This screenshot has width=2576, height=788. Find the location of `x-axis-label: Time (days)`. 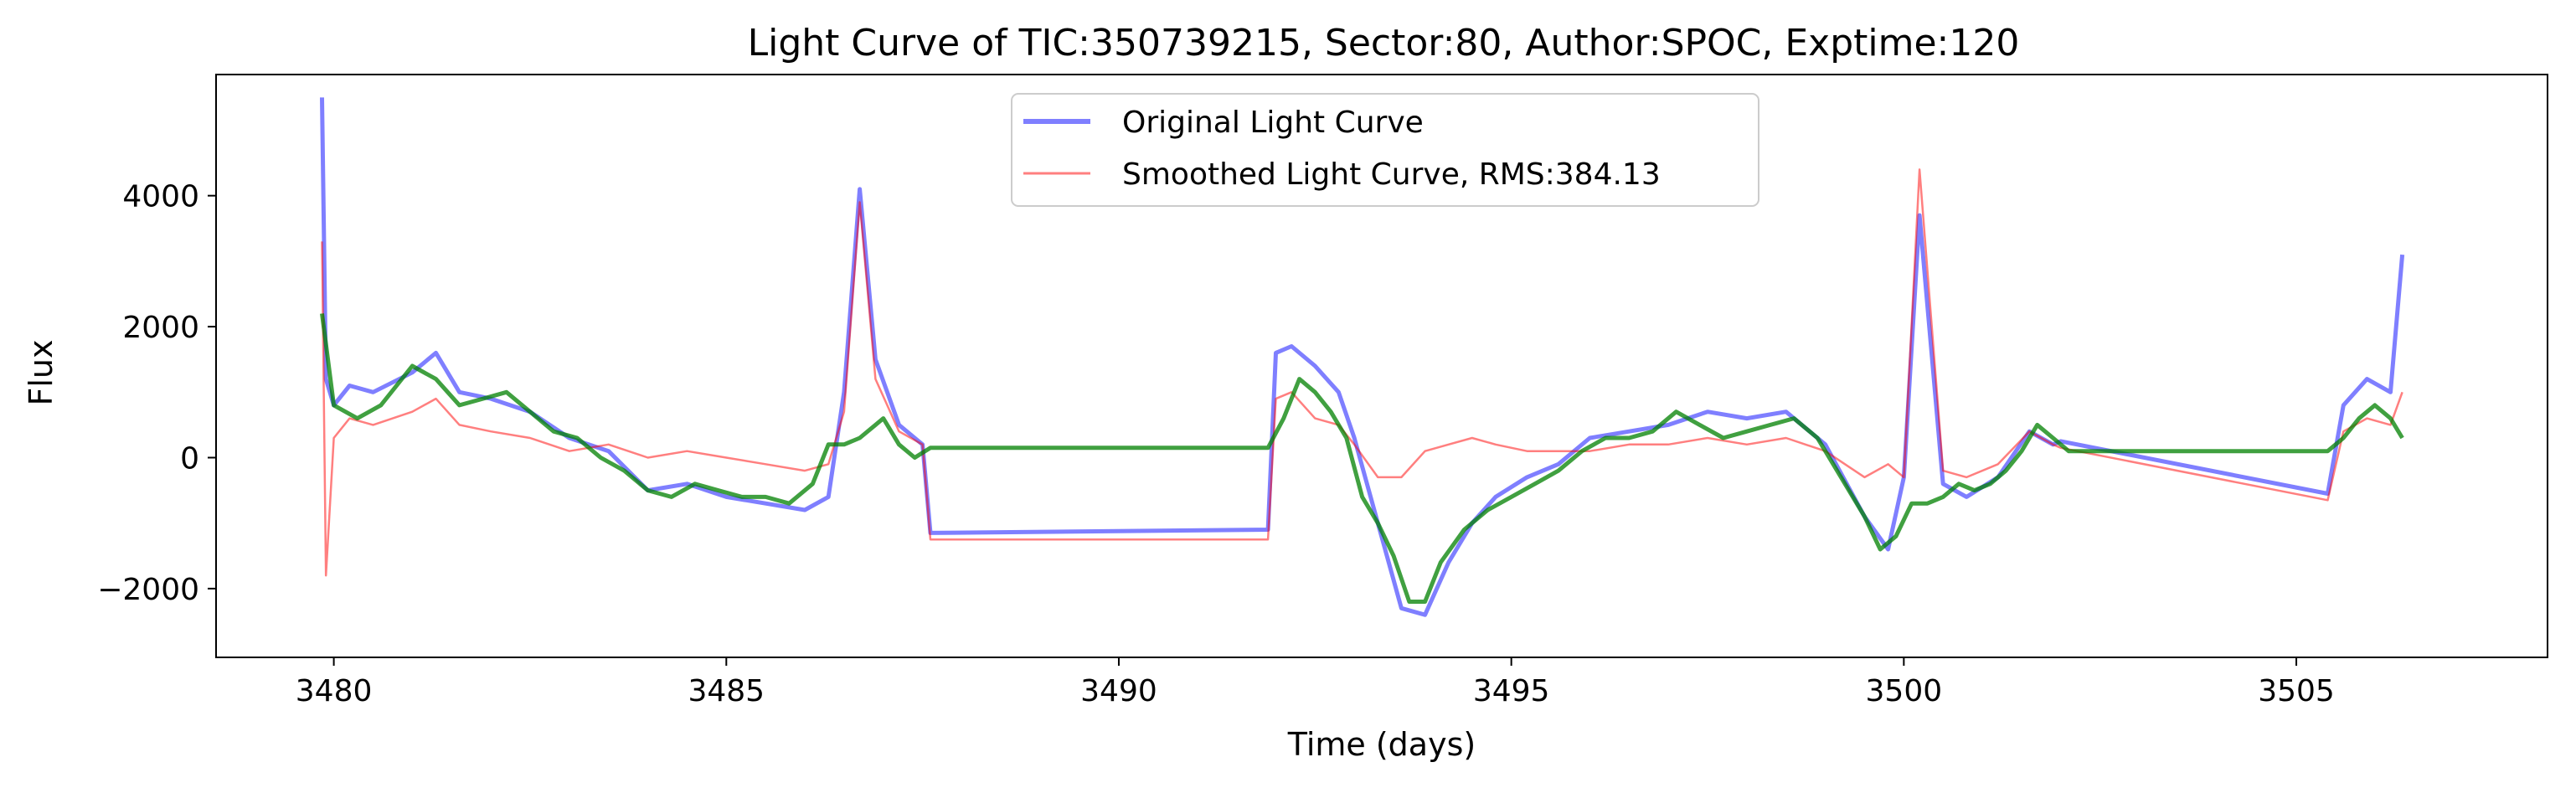

x-axis-label: Time (days) is located at coordinates (1381, 744).